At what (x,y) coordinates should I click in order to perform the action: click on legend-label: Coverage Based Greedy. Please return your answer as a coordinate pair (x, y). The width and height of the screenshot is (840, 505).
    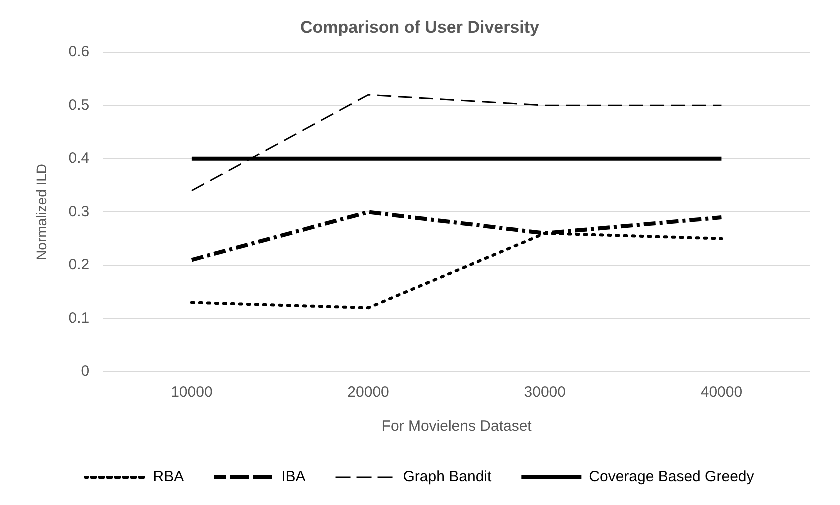
    Looking at the image, I should click on (672, 477).